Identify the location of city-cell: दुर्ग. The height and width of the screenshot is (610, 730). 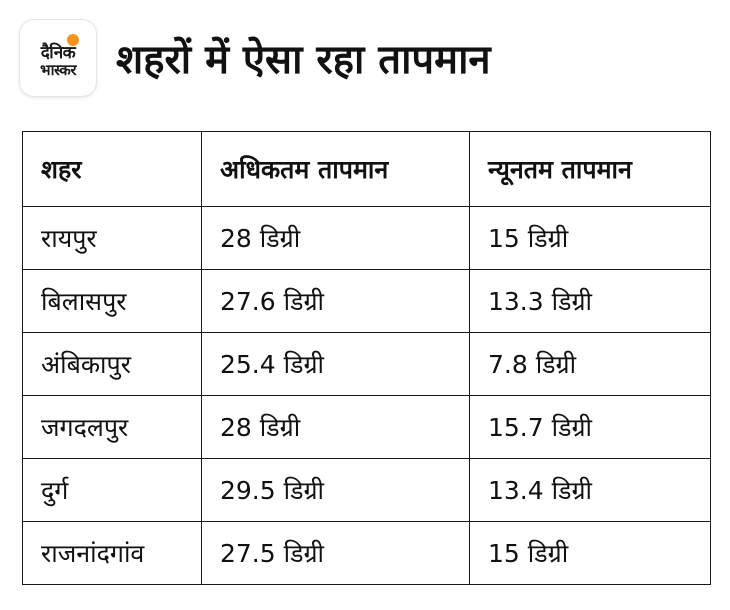
(112, 490).